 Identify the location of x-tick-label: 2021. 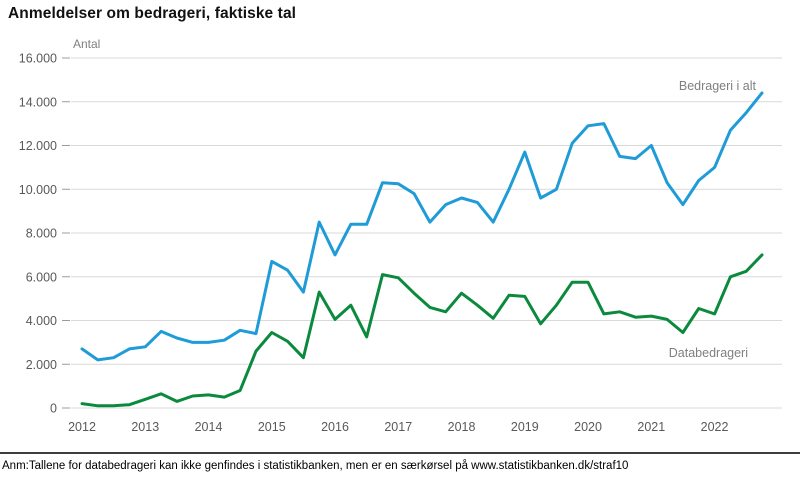
(651, 427).